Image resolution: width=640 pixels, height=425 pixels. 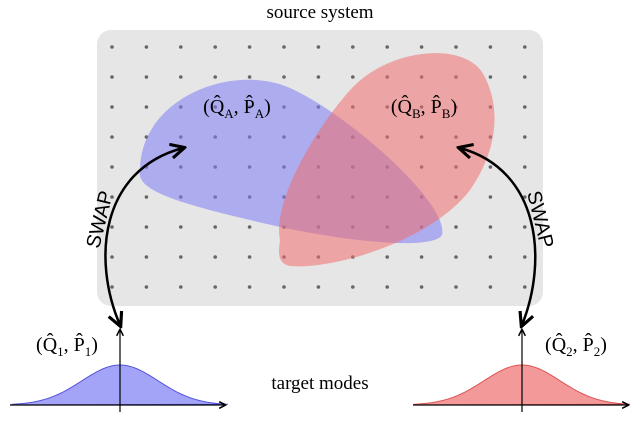 I want to click on state-label: (Q̂B, P̂B), so click(x=424, y=107).